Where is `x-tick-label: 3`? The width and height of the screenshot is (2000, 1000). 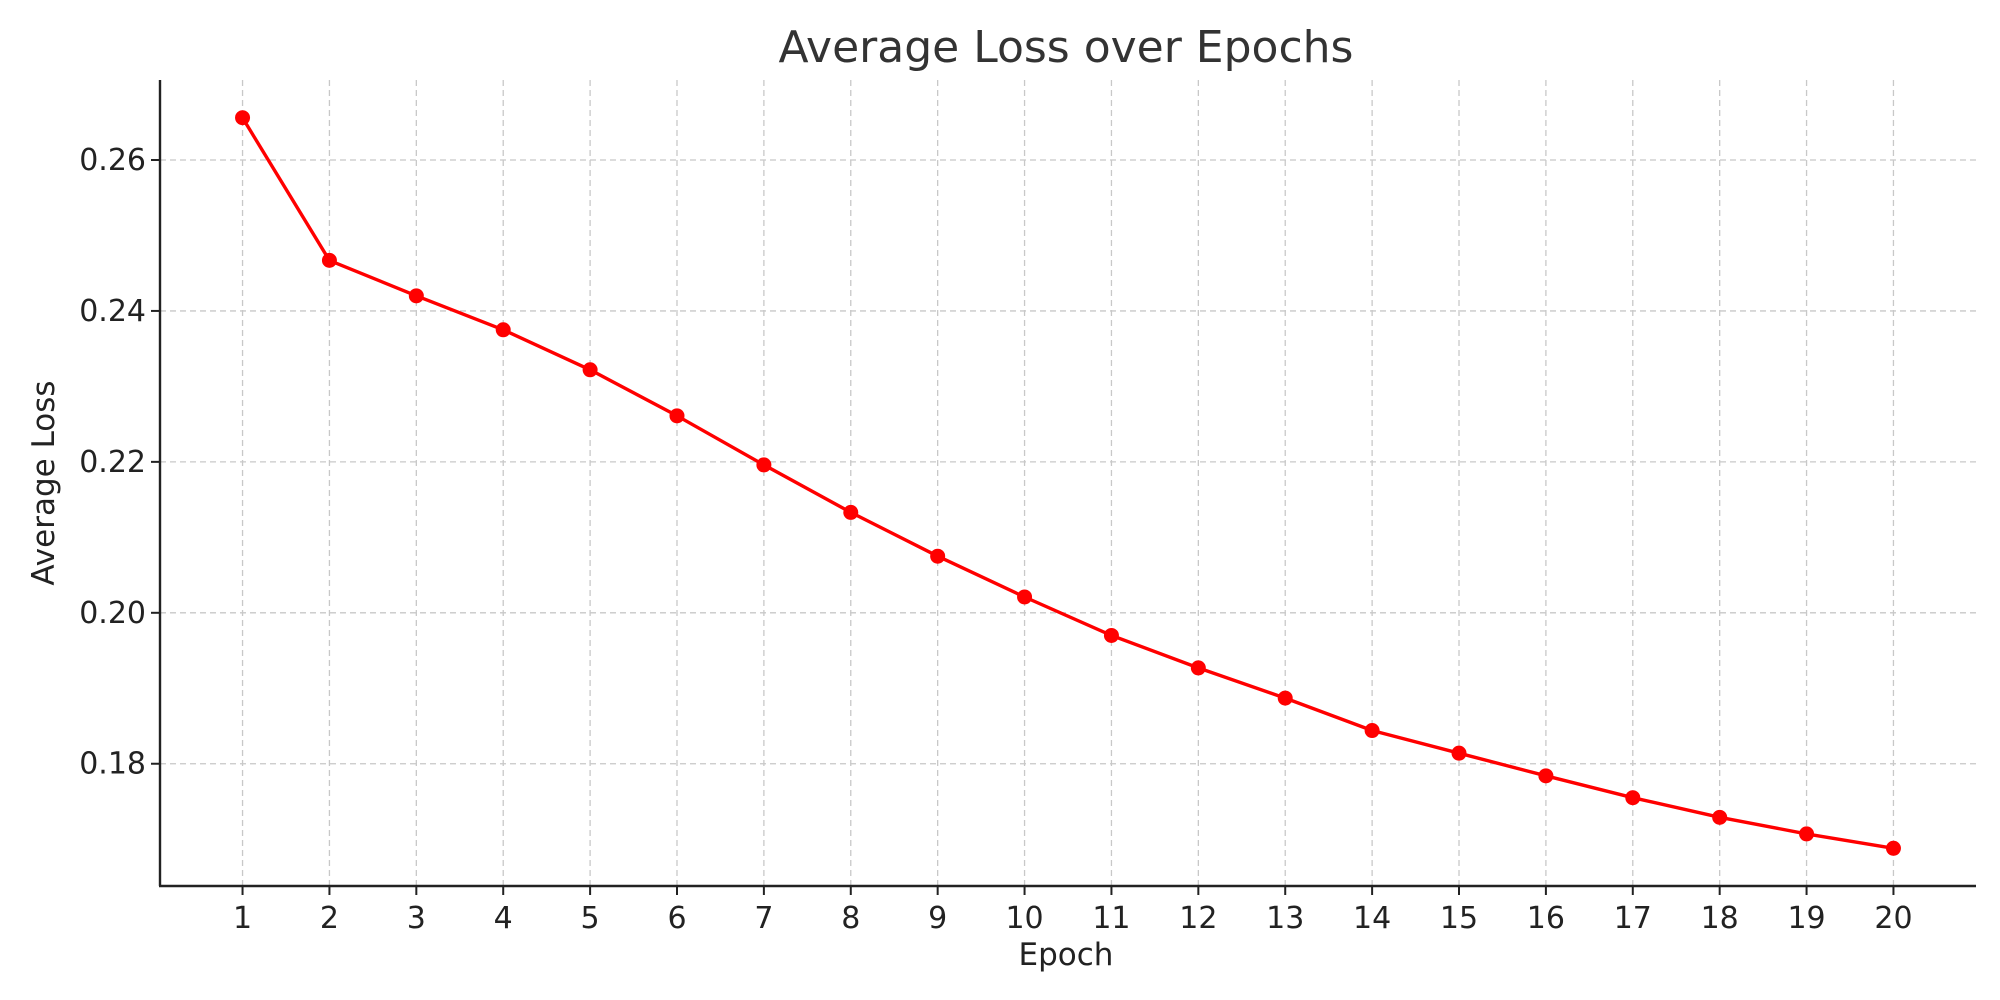 x-tick-label: 3 is located at coordinates (416, 918).